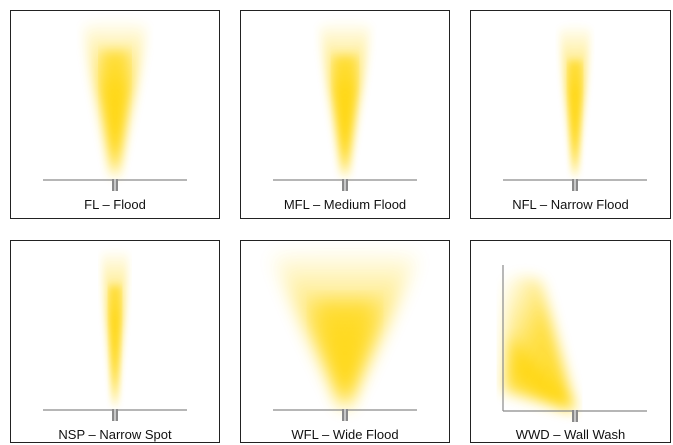  I want to click on panel-caption: MFL – Medium Flood, so click(345, 204).